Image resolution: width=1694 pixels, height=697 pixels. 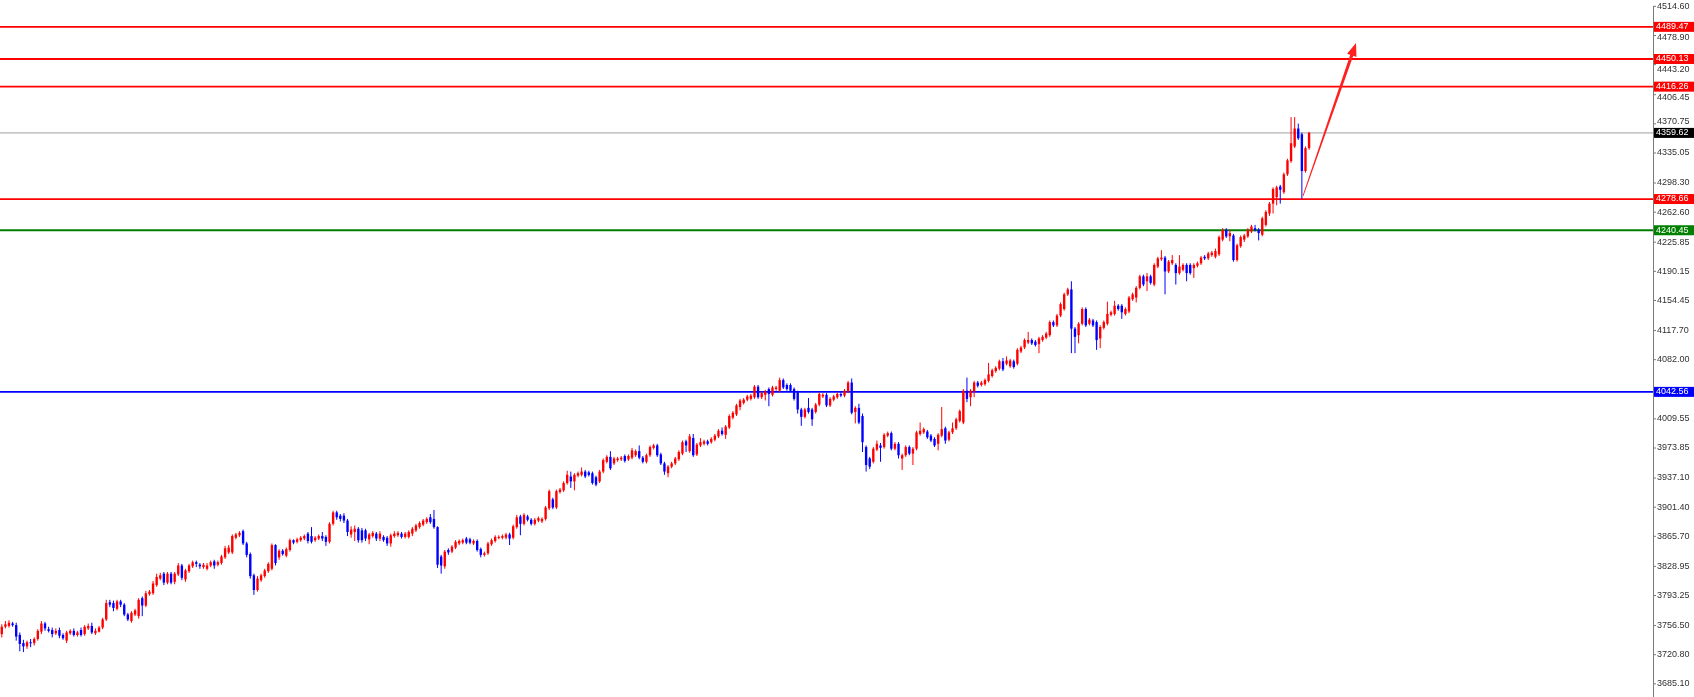 I want to click on y-tick-label: 3901.40, so click(x=1673, y=506).